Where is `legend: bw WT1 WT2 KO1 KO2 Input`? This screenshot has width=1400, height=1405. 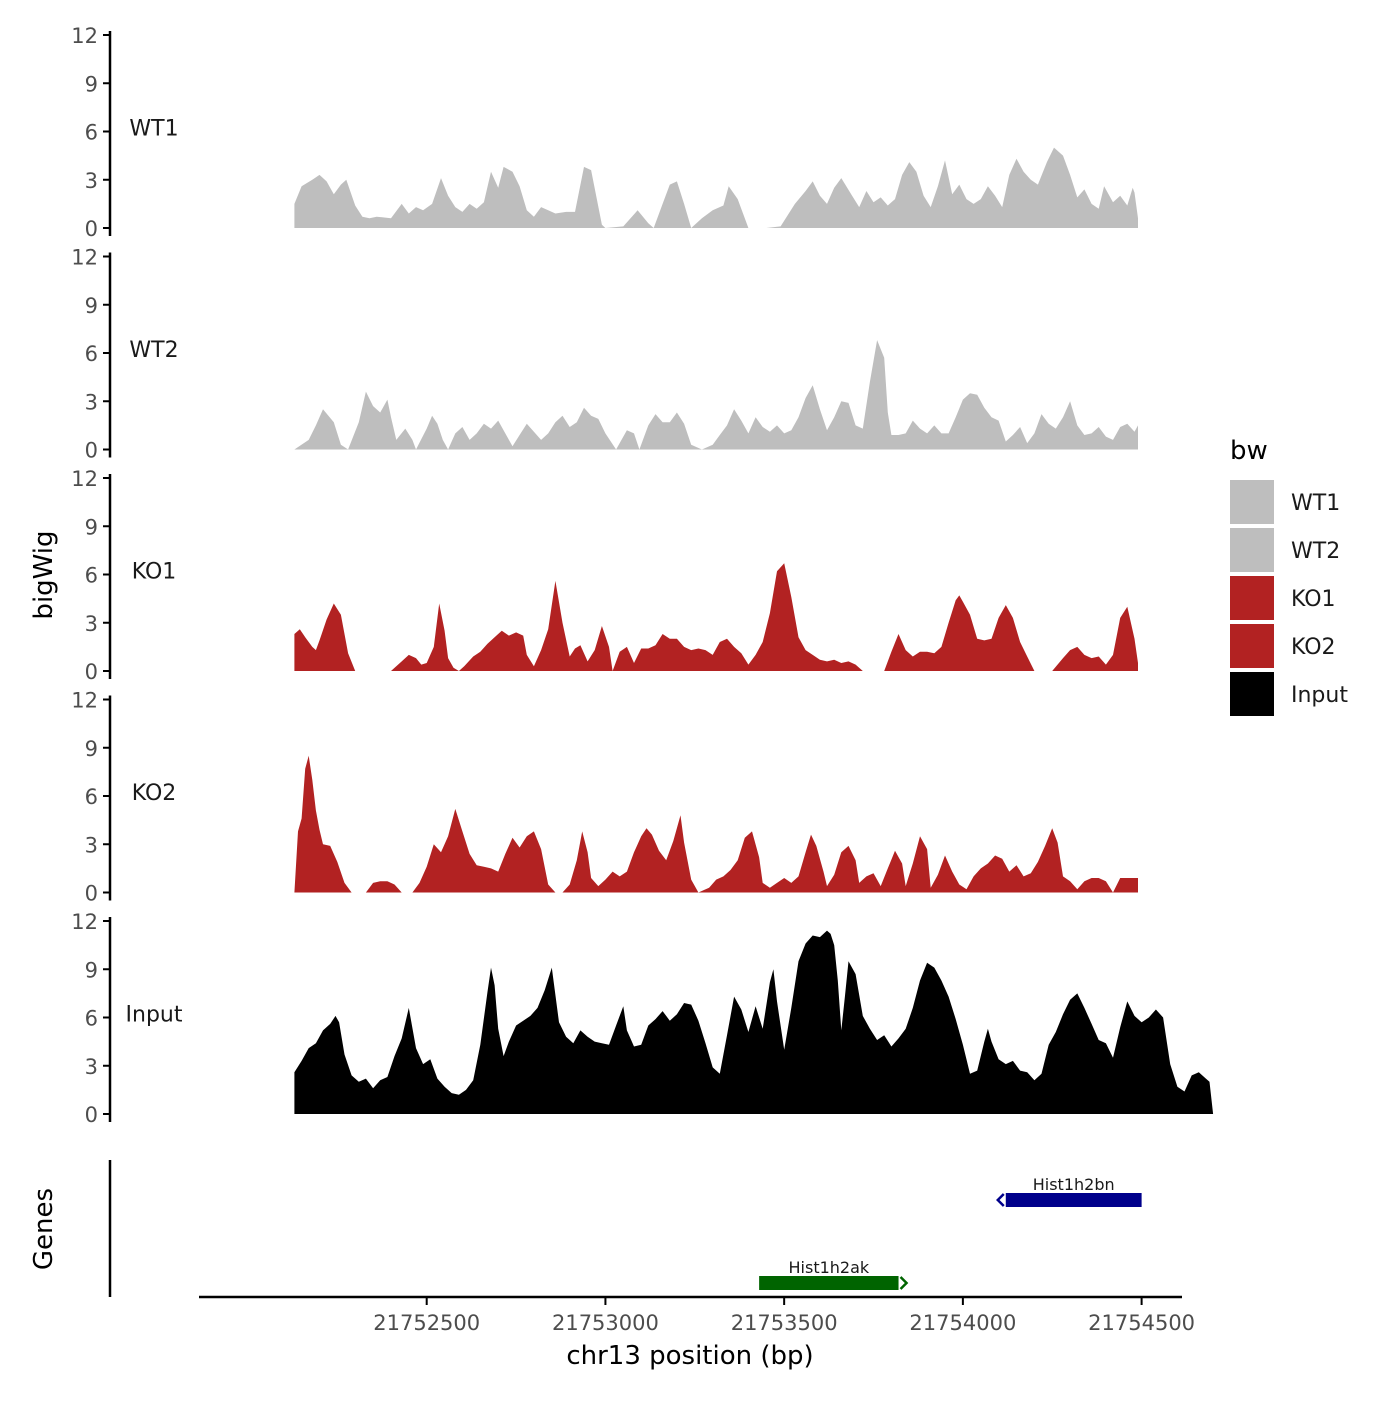 legend: bw WT1 WT2 KO1 KO2 Input is located at coordinates (1289, 576).